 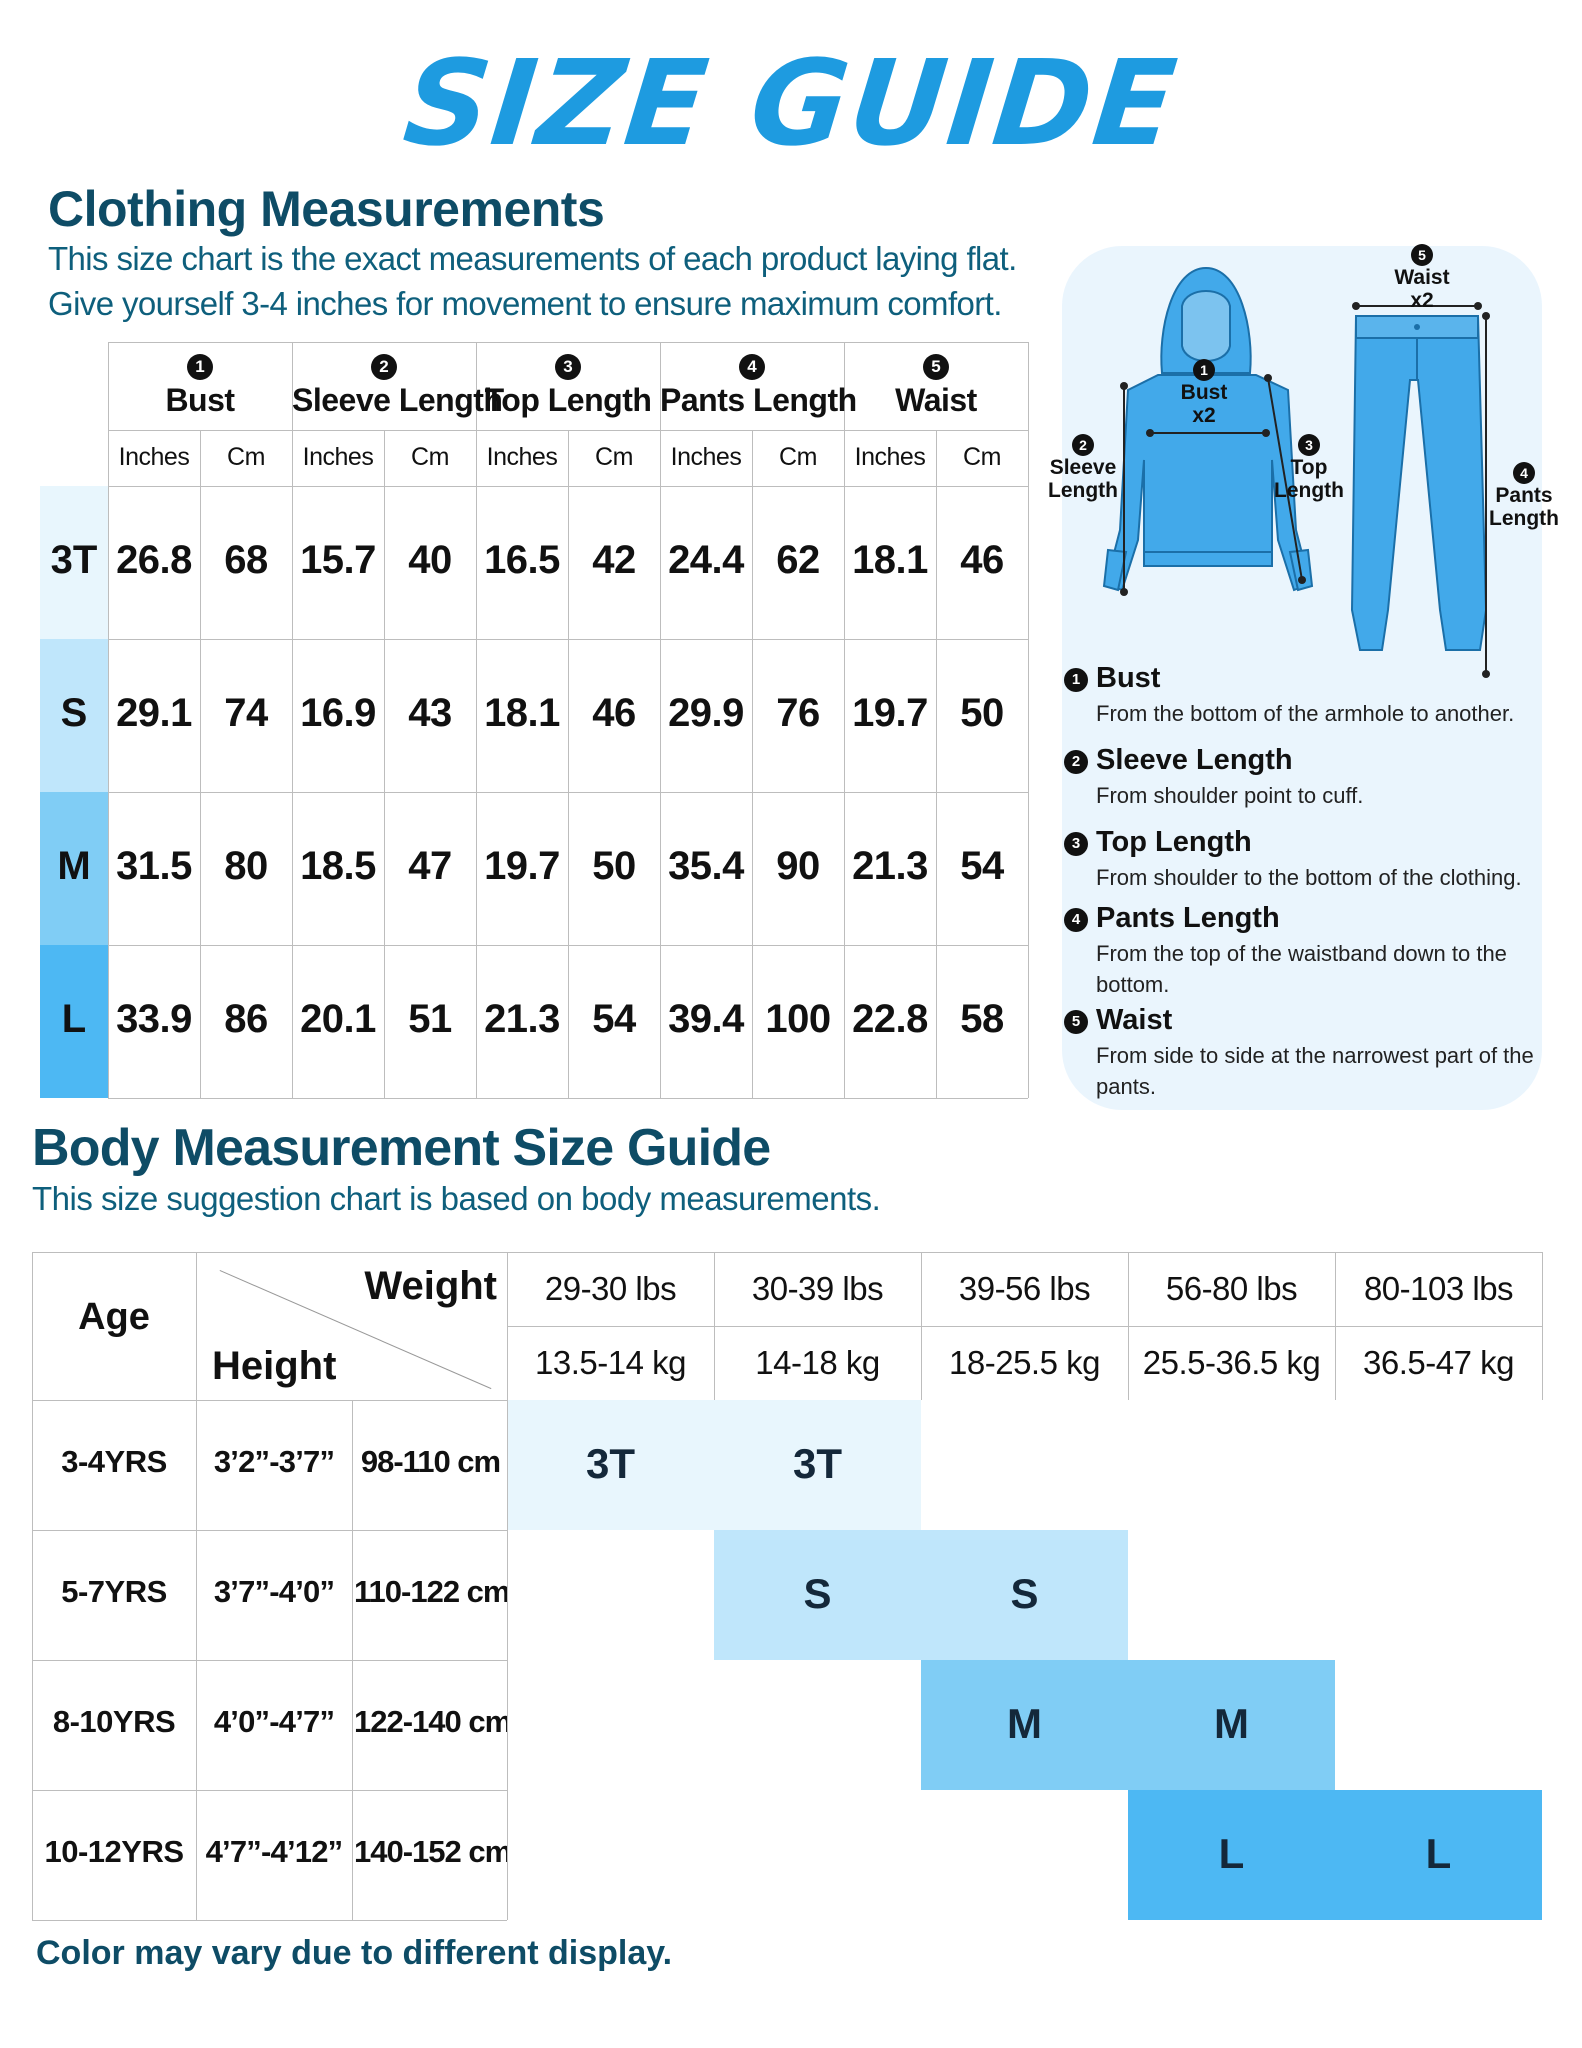 I want to click on size-label: M, so click(x=74, y=866).